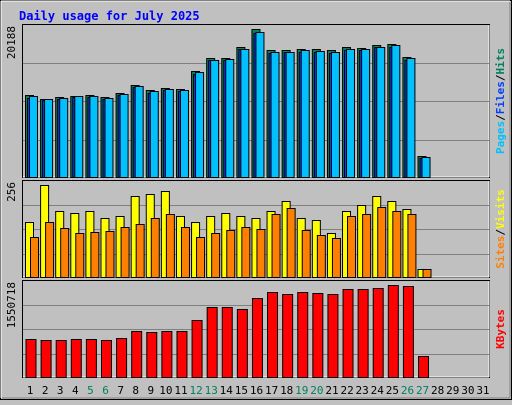 Image resolution: width=512 pixels, height=405 pixels. Describe the element at coordinates (286, 390) in the screenshot. I see `x-tick-label-18: 18` at that location.